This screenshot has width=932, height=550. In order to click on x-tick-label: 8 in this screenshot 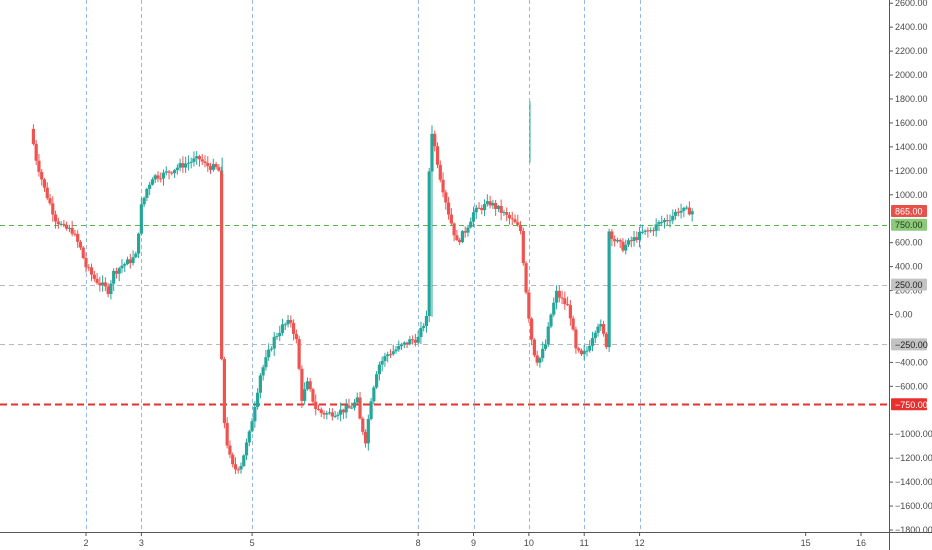, I will do `click(418, 543)`.